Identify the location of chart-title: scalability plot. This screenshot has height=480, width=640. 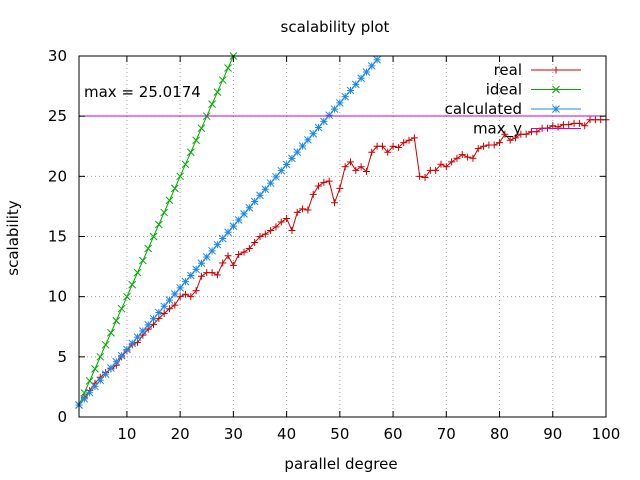
(335, 27).